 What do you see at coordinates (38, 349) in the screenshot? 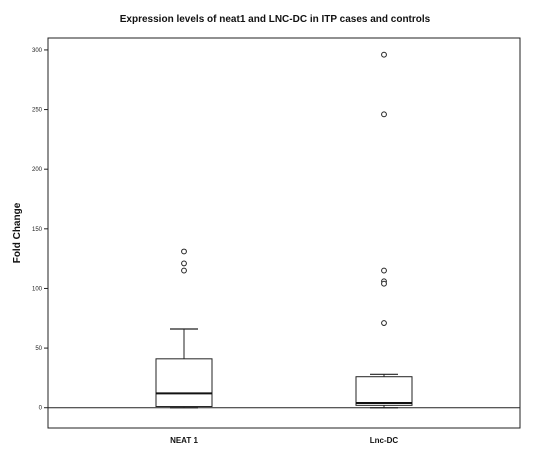
I see `y-tick-label-50: 50` at bounding box center [38, 349].